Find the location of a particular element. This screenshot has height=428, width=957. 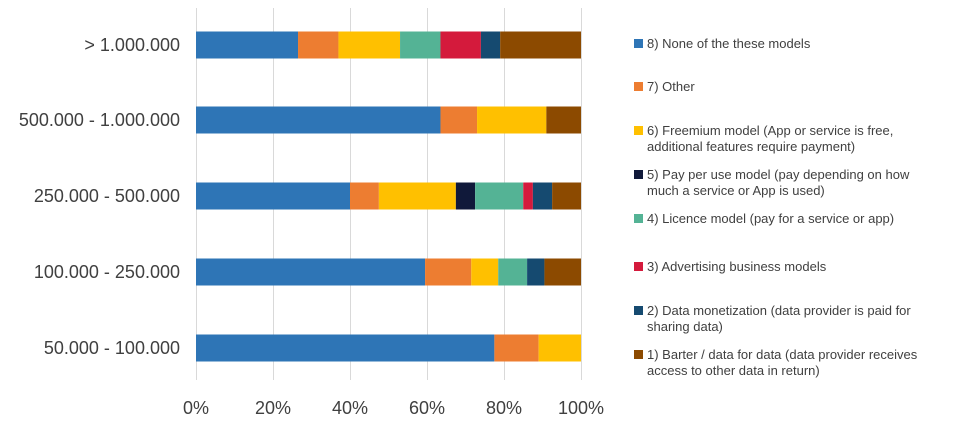

x-axis-tick-labels: 0% 20% 40% 60% 80% 100% is located at coordinates (393, 408).